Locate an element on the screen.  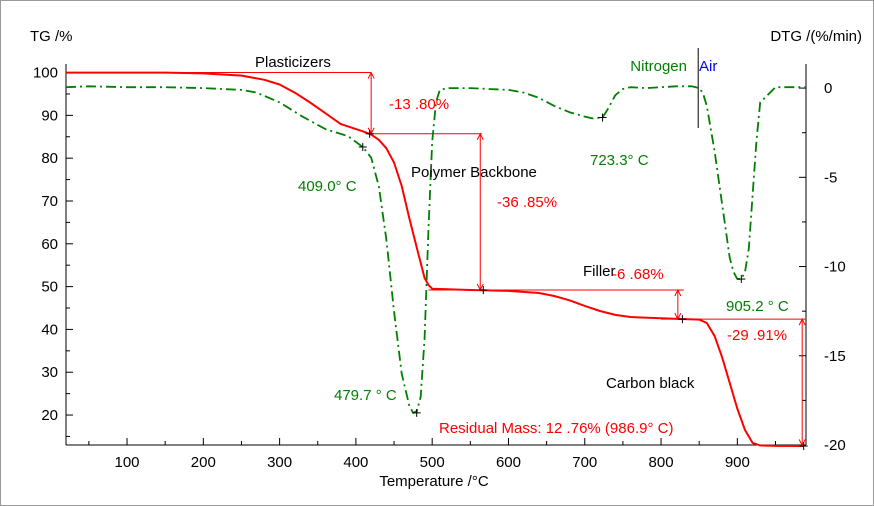
y-left-tick-label: 80 is located at coordinates (49, 158).